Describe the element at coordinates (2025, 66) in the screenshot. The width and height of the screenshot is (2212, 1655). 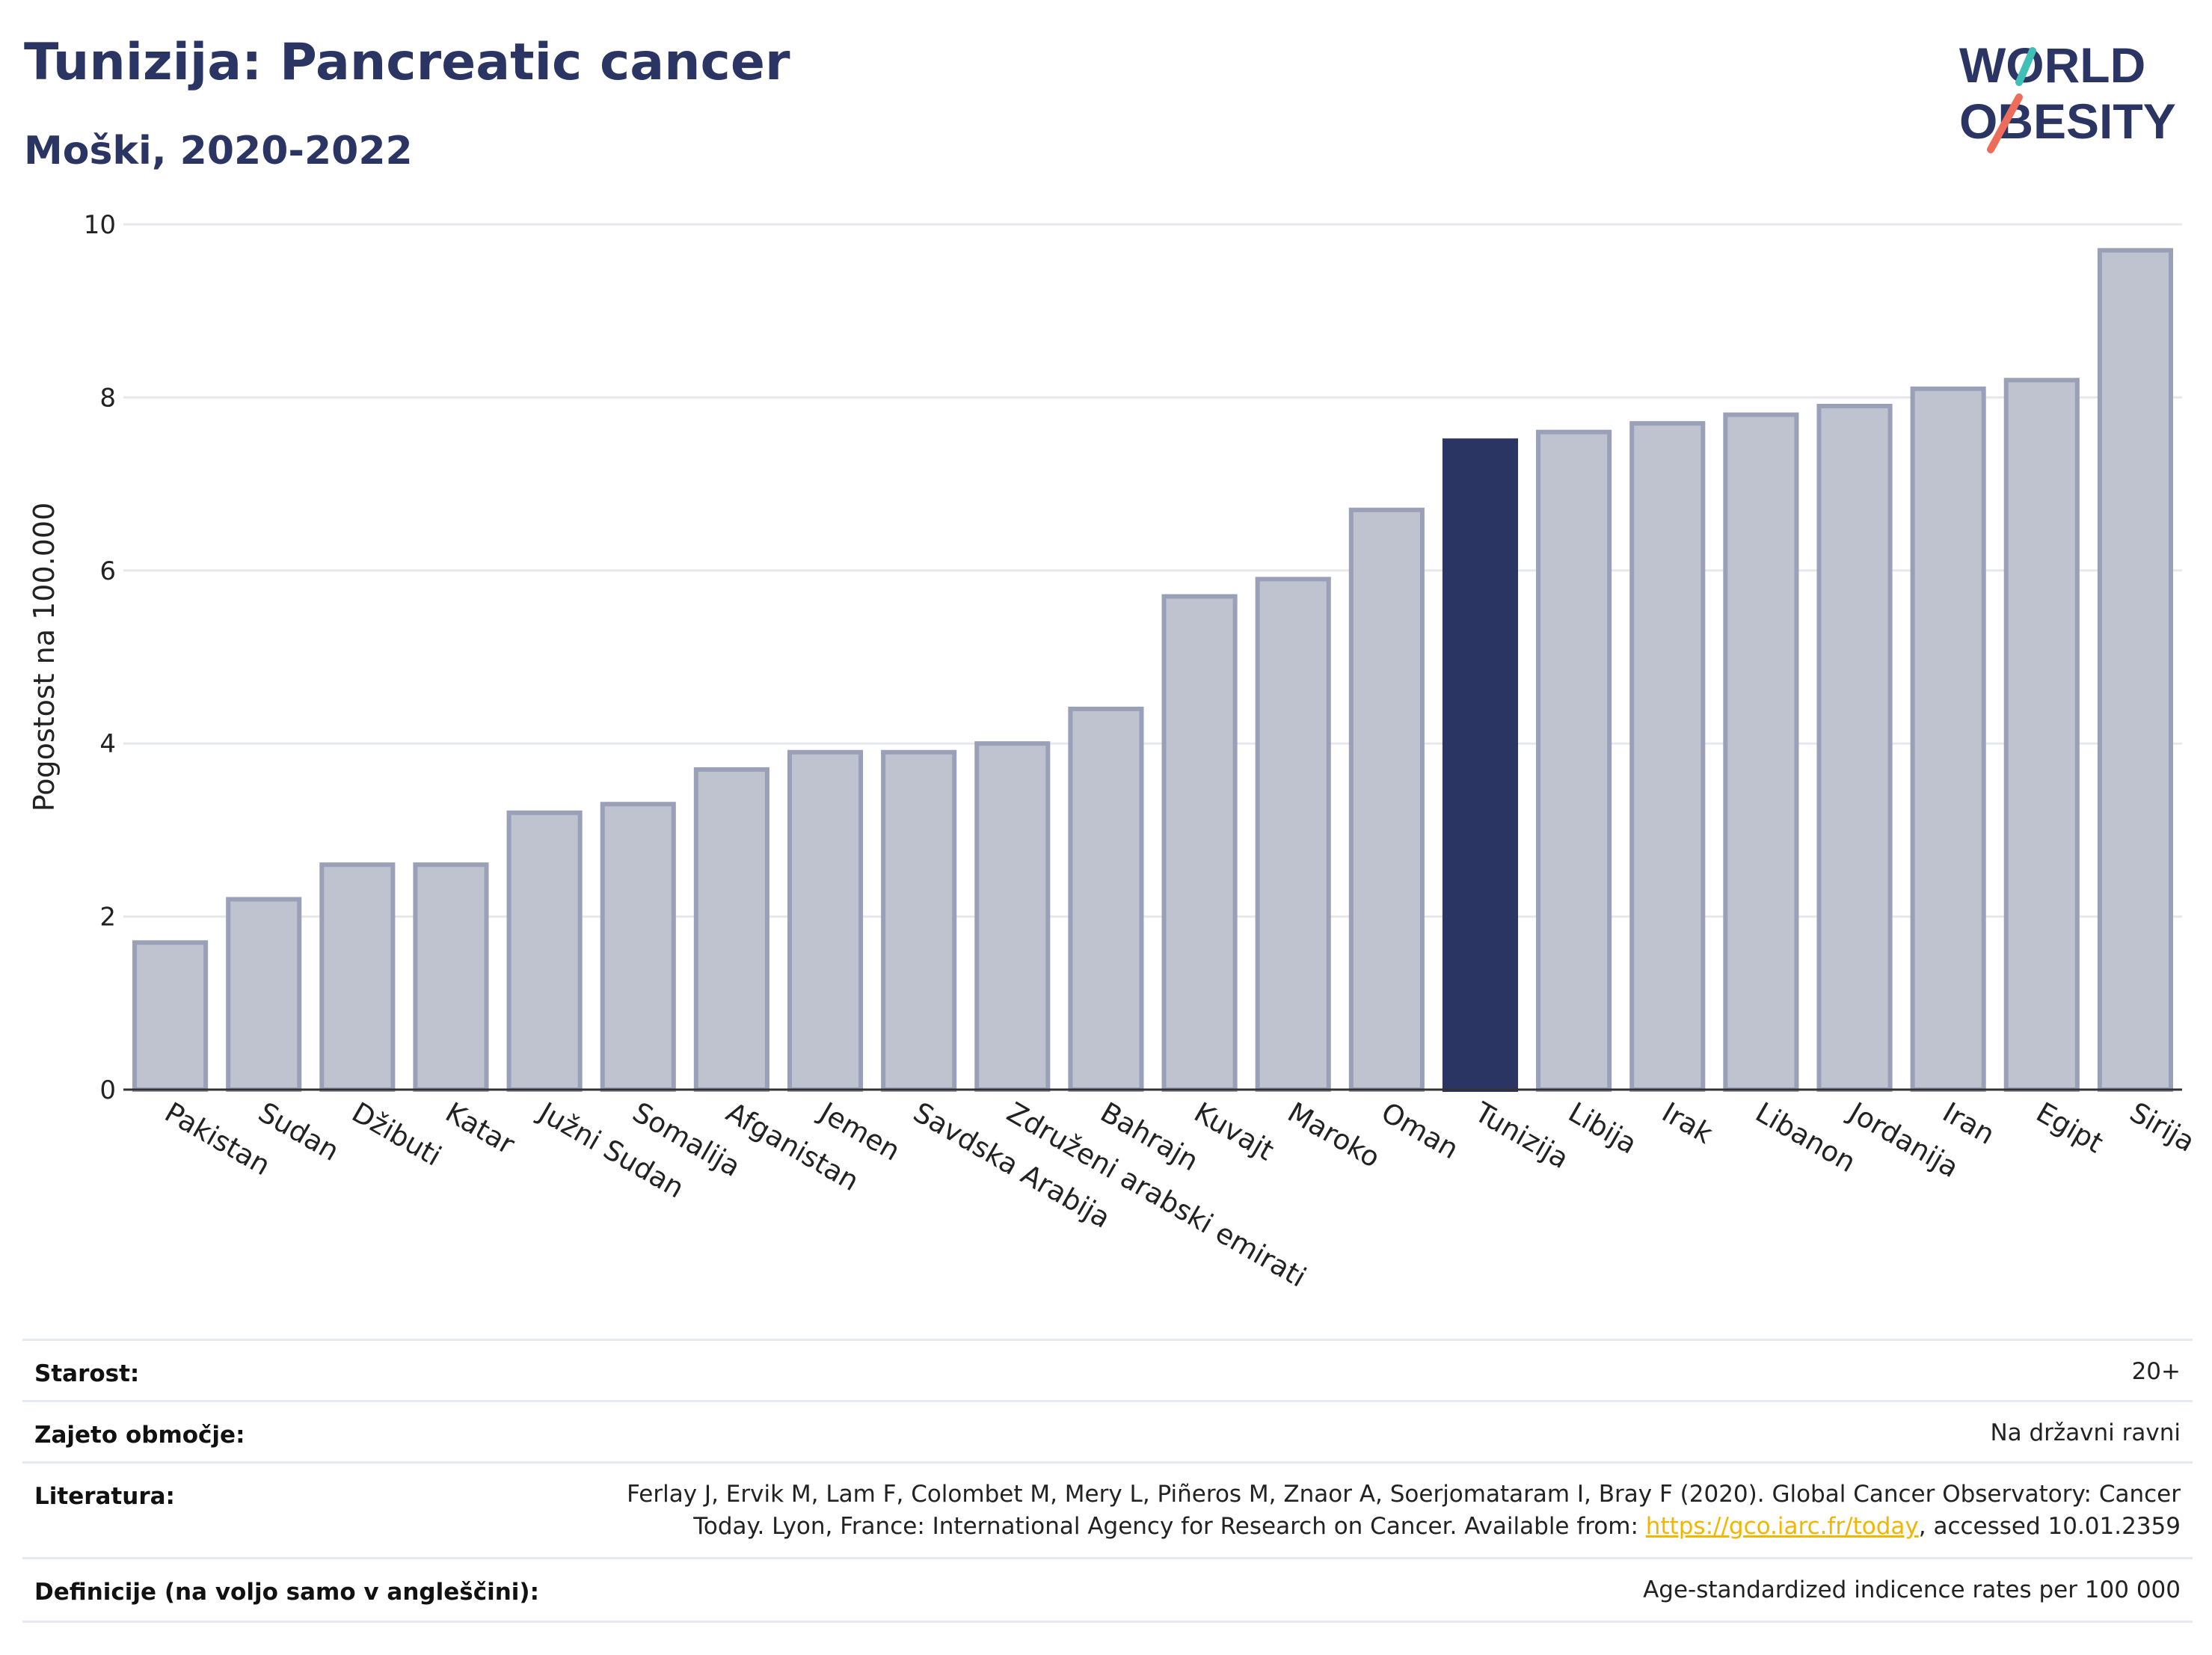
I see `logo-slash-teal` at that location.